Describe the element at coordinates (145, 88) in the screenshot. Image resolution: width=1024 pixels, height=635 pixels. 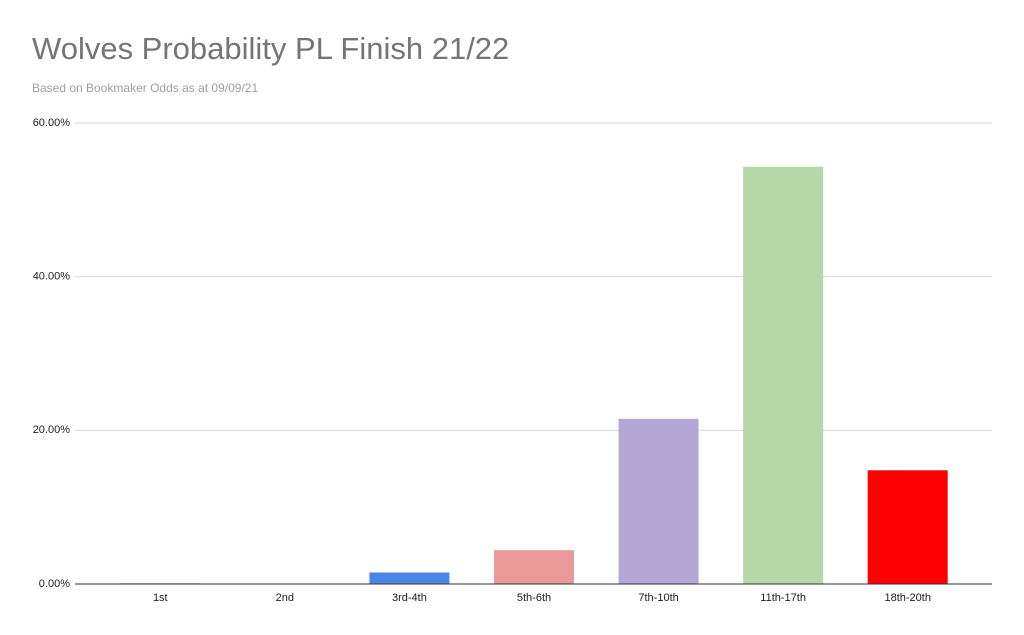
I see `chart-subtitle: Based on Bookmaker Odds as at 09/09/21` at that location.